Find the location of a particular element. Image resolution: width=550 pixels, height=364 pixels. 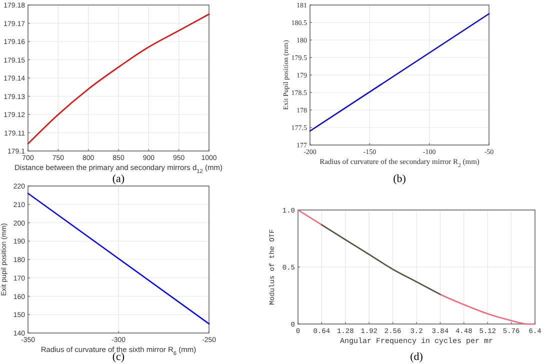

line-series is located at coordinates (118, 78).